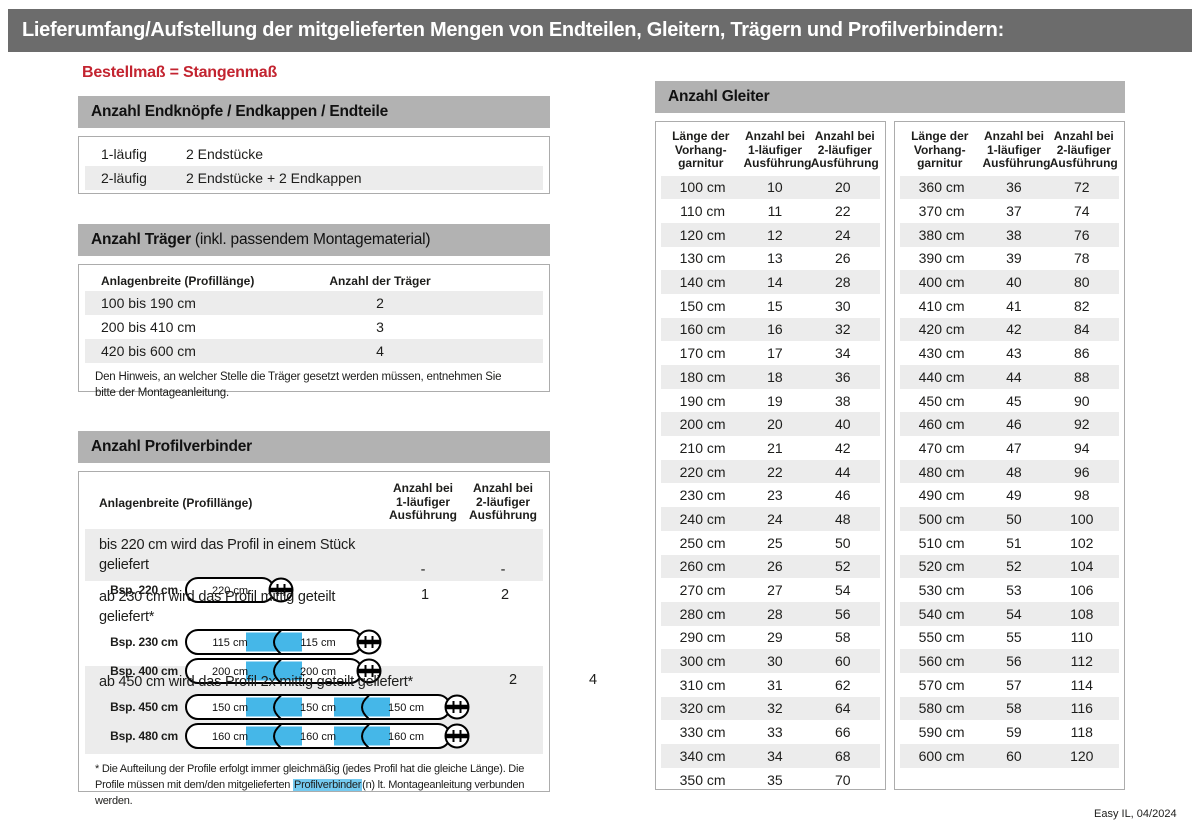 The height and width of the screenshot is (833, 1200). What do you see at coordinates (1081, 447) in the screenshot?
I see `gleiter-count-2laeufig: 94` at bounding box center [1081, 447].